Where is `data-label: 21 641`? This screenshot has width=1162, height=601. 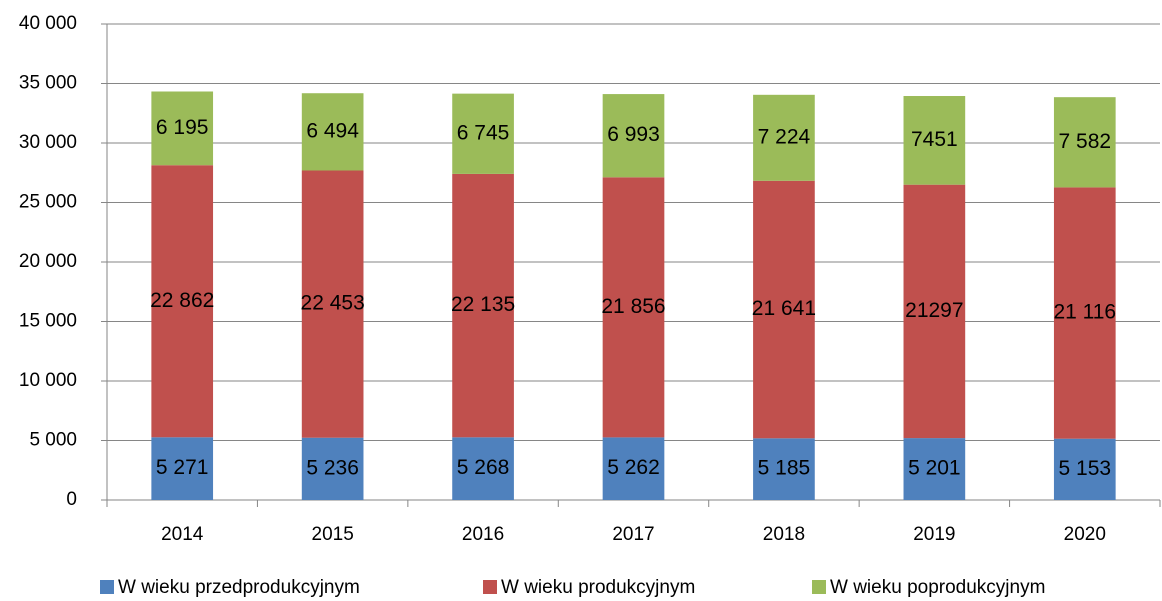 data-label: 21 641 is located at coordinates (784, 308).